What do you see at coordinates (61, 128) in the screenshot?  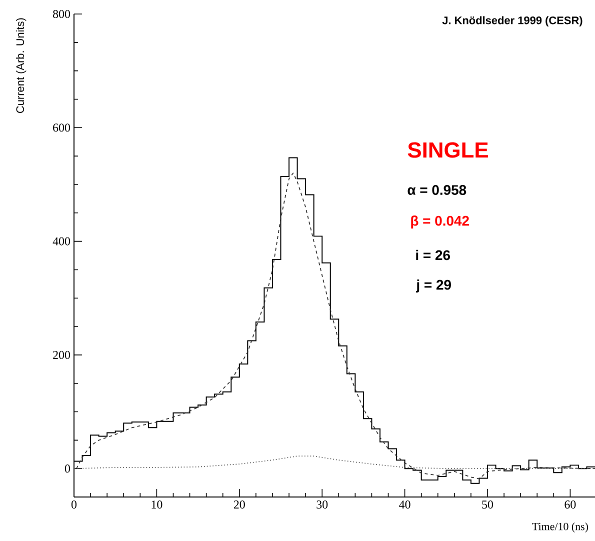 I see `y-tick-label: 600` at bounding box center [61, 128].